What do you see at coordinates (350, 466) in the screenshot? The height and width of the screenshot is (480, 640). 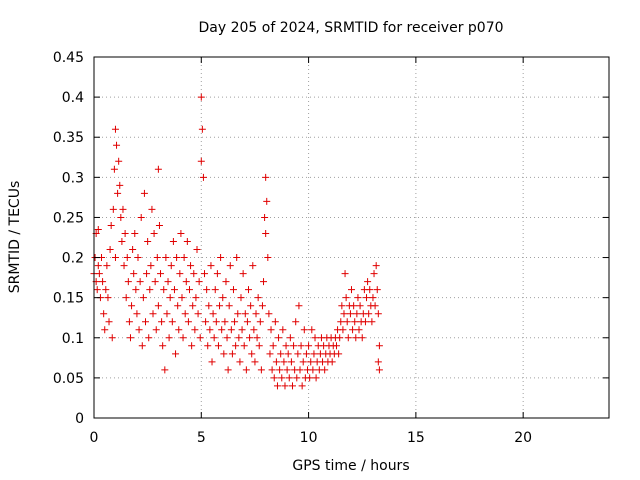 I see `x-axis-label: GPS time / hours` at bounding box center [350, 466].